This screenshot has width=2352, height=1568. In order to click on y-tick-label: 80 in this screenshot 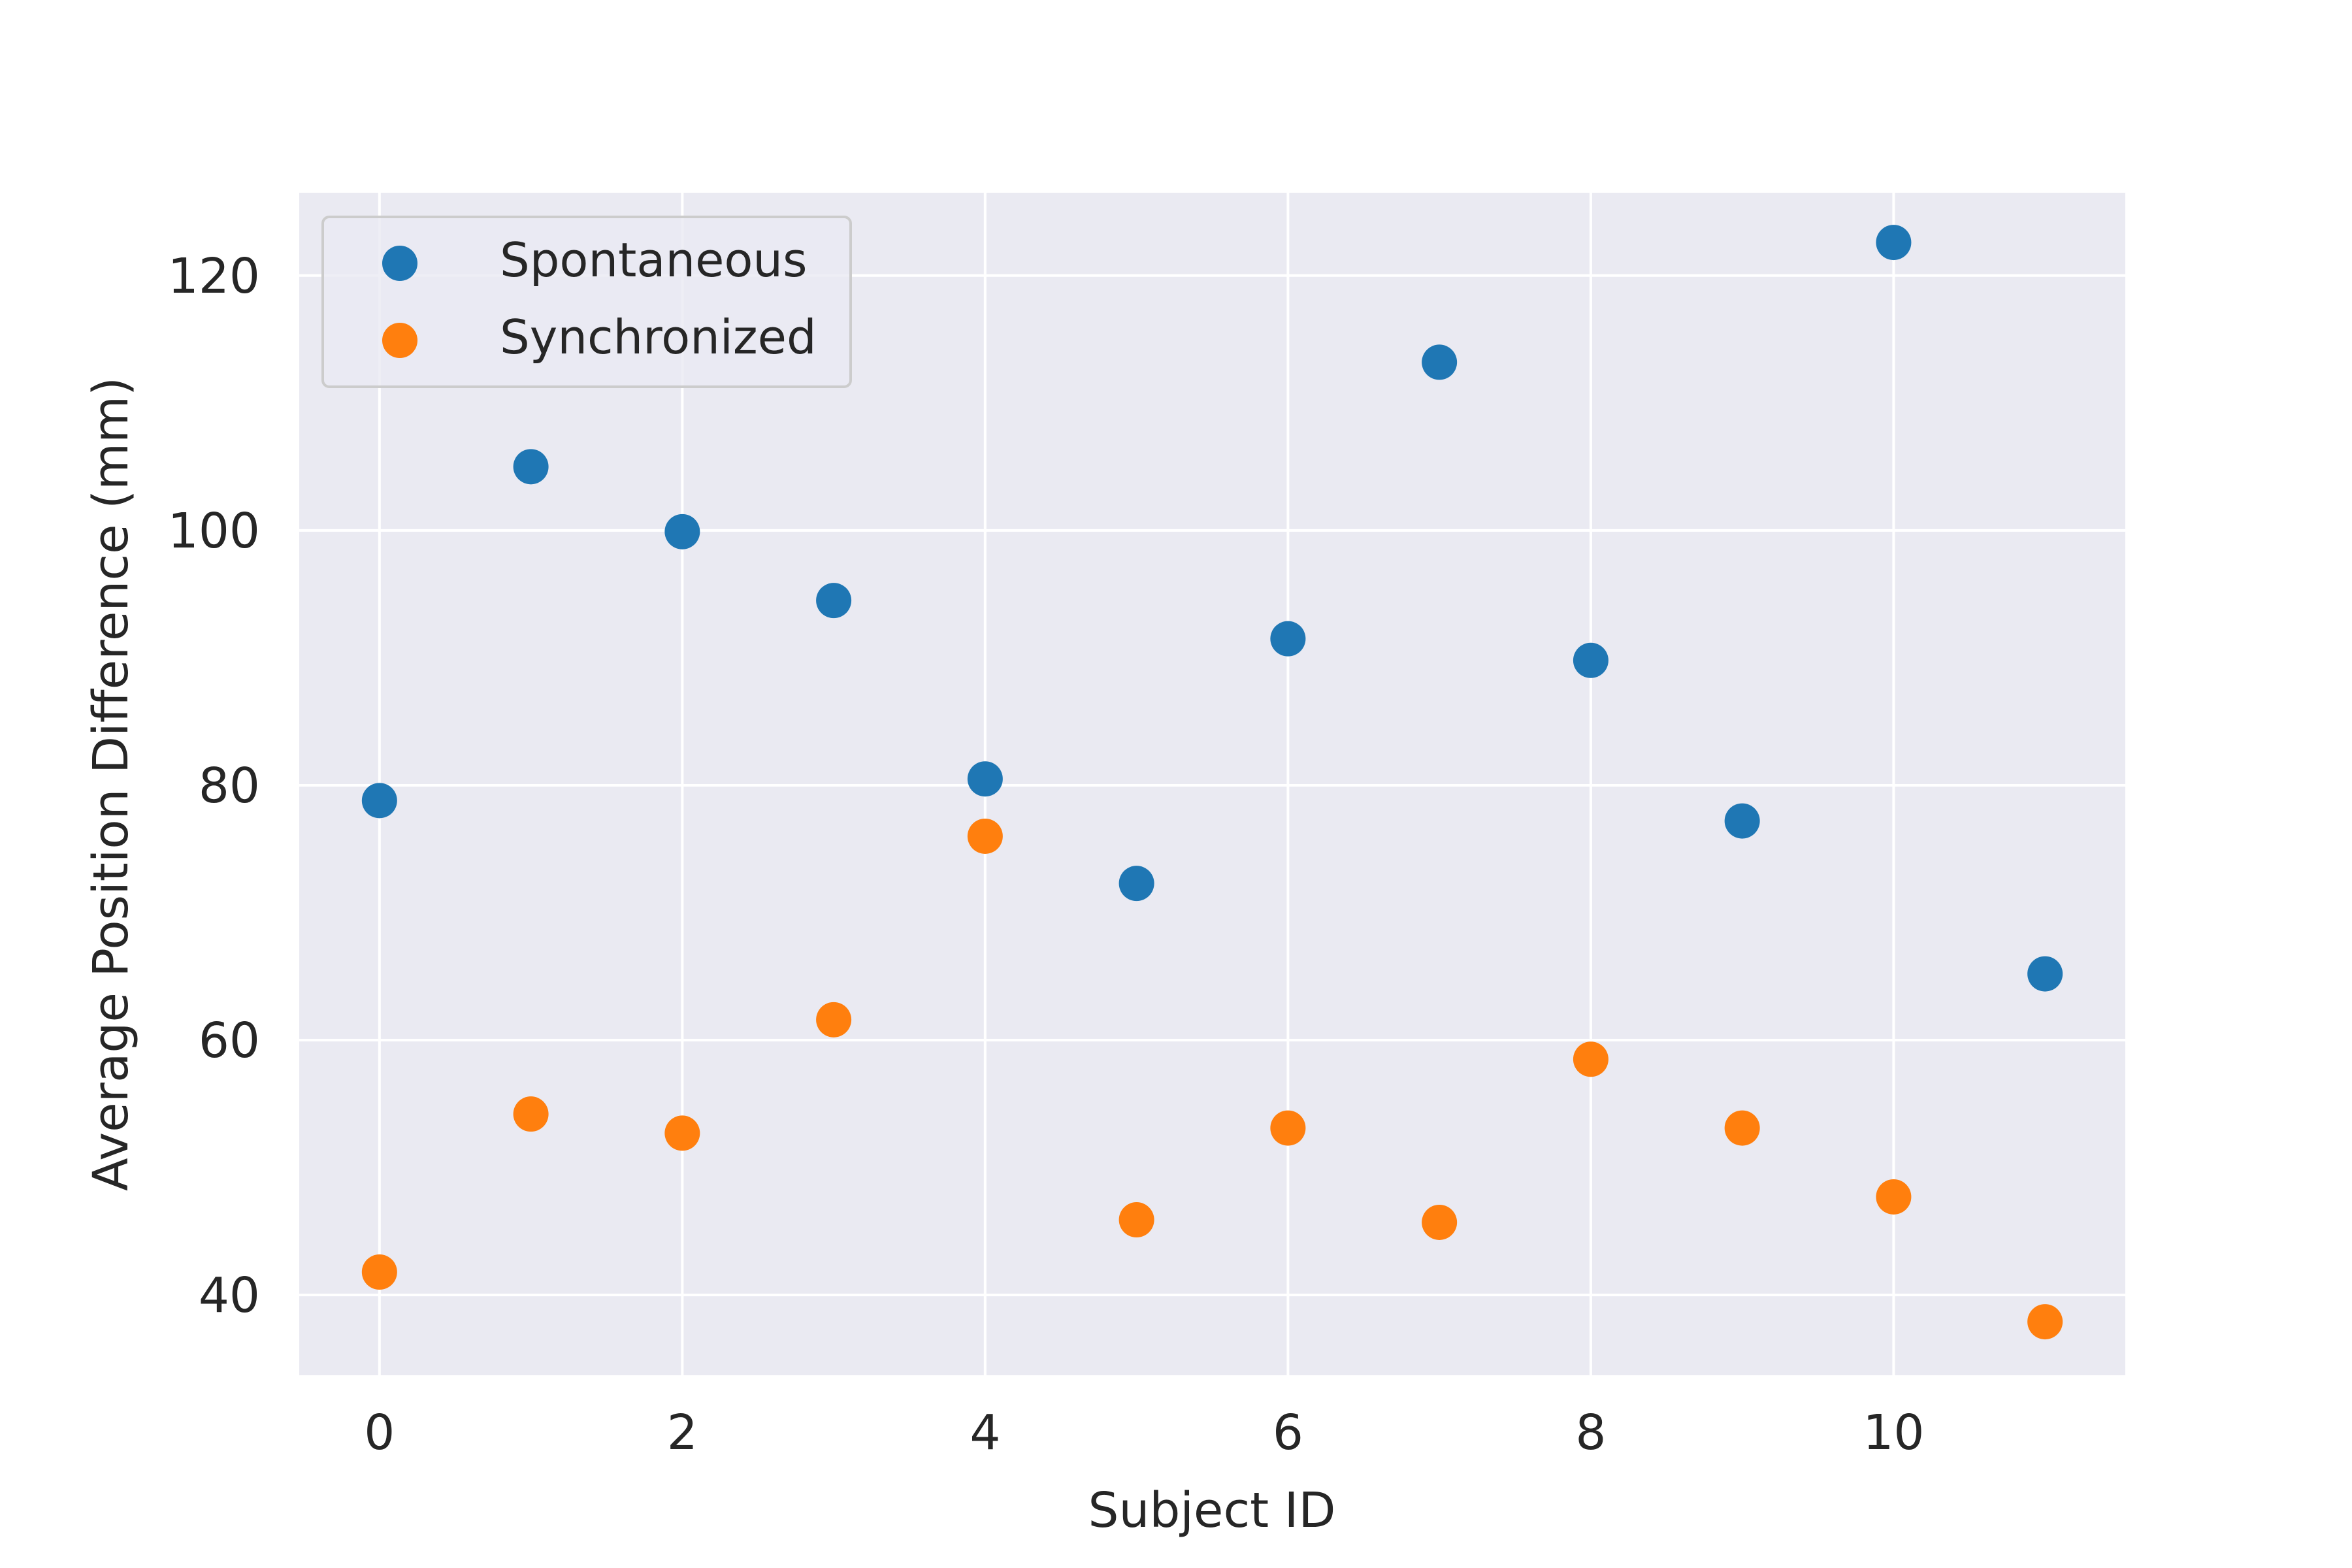, I will do `click(229, 786)`.